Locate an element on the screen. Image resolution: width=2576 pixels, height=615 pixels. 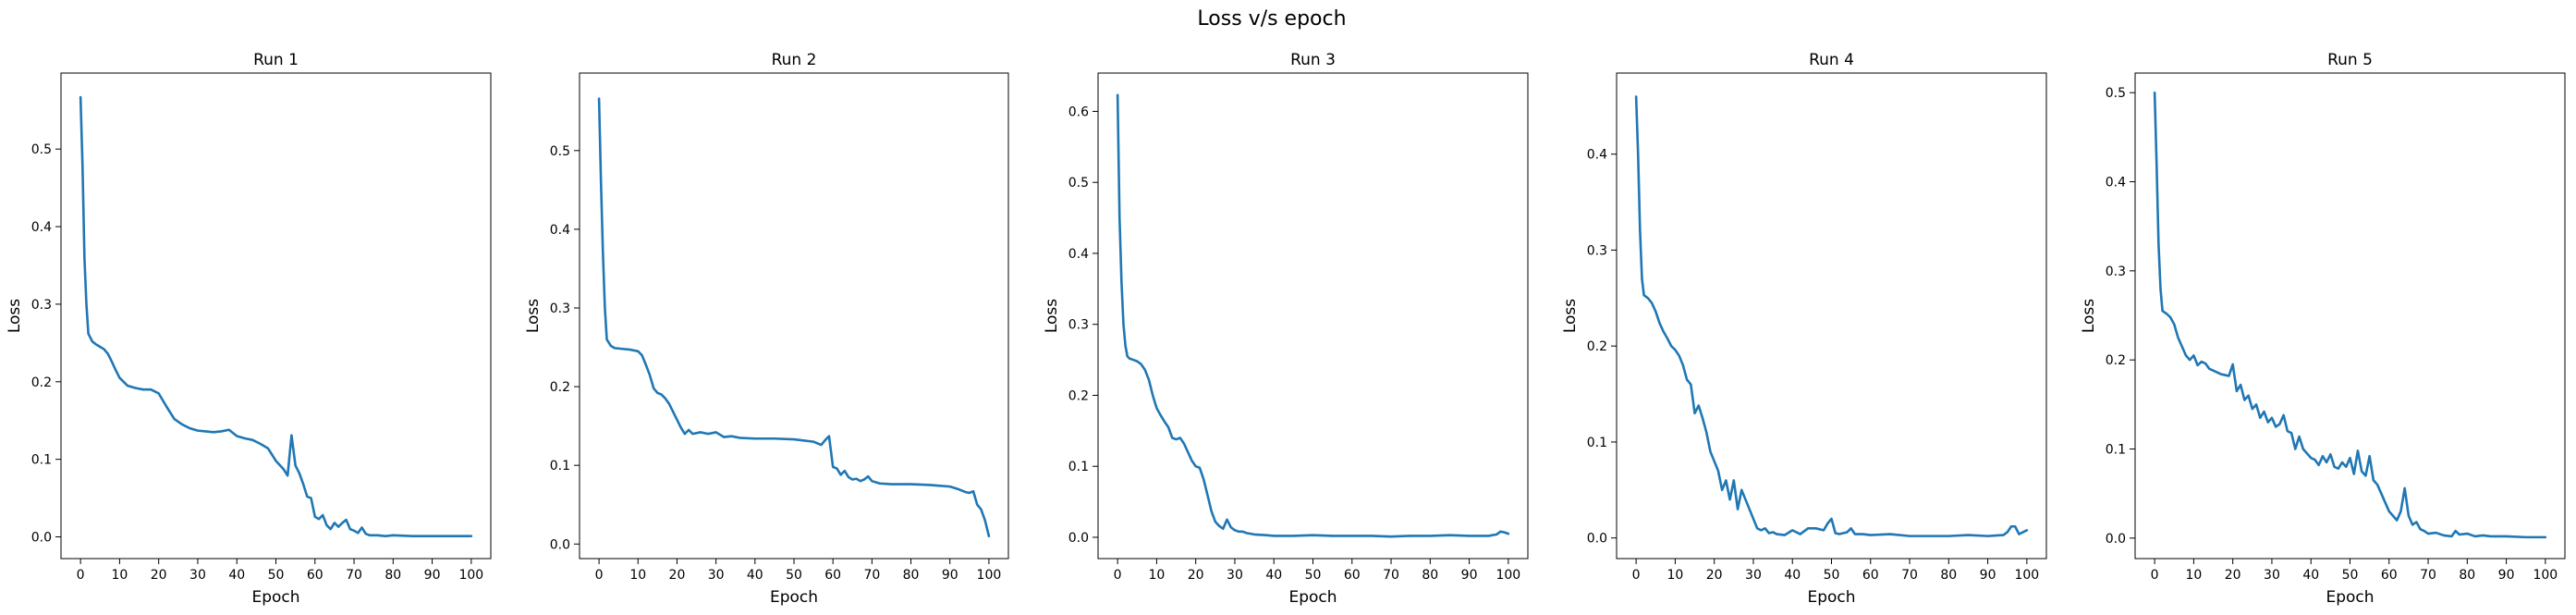
subplot-title: Run 5 is located at coordinates (2350, 60).